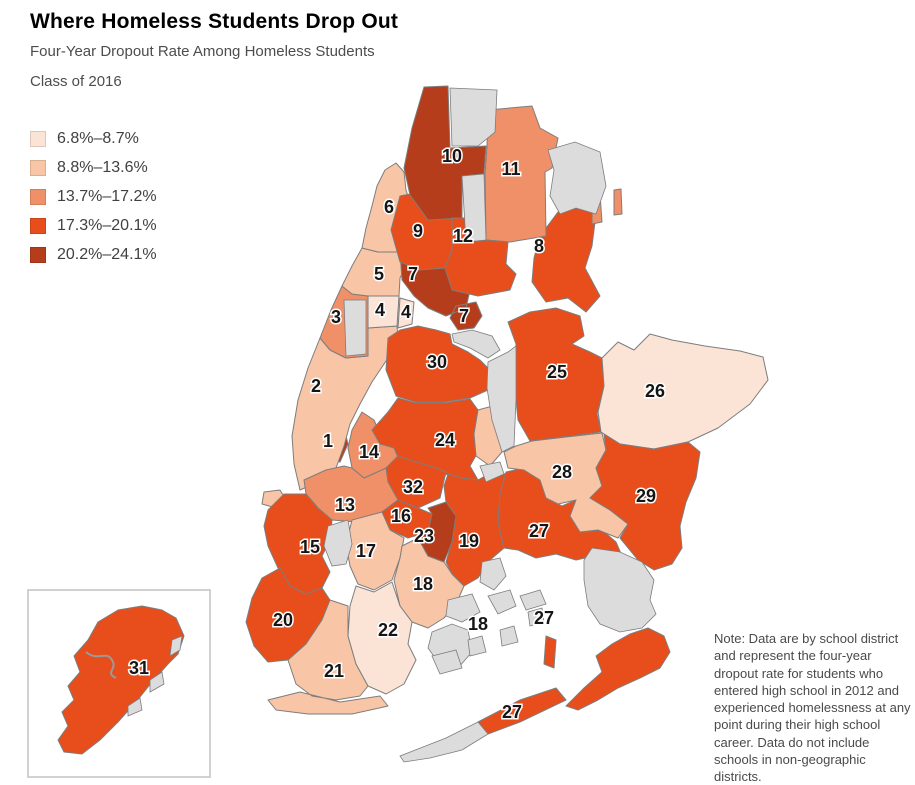 Image resolution: width=915 pixels, height=785 pixels. I want to click on legend-row: 8.8%–13.6%, so click(93, 167).